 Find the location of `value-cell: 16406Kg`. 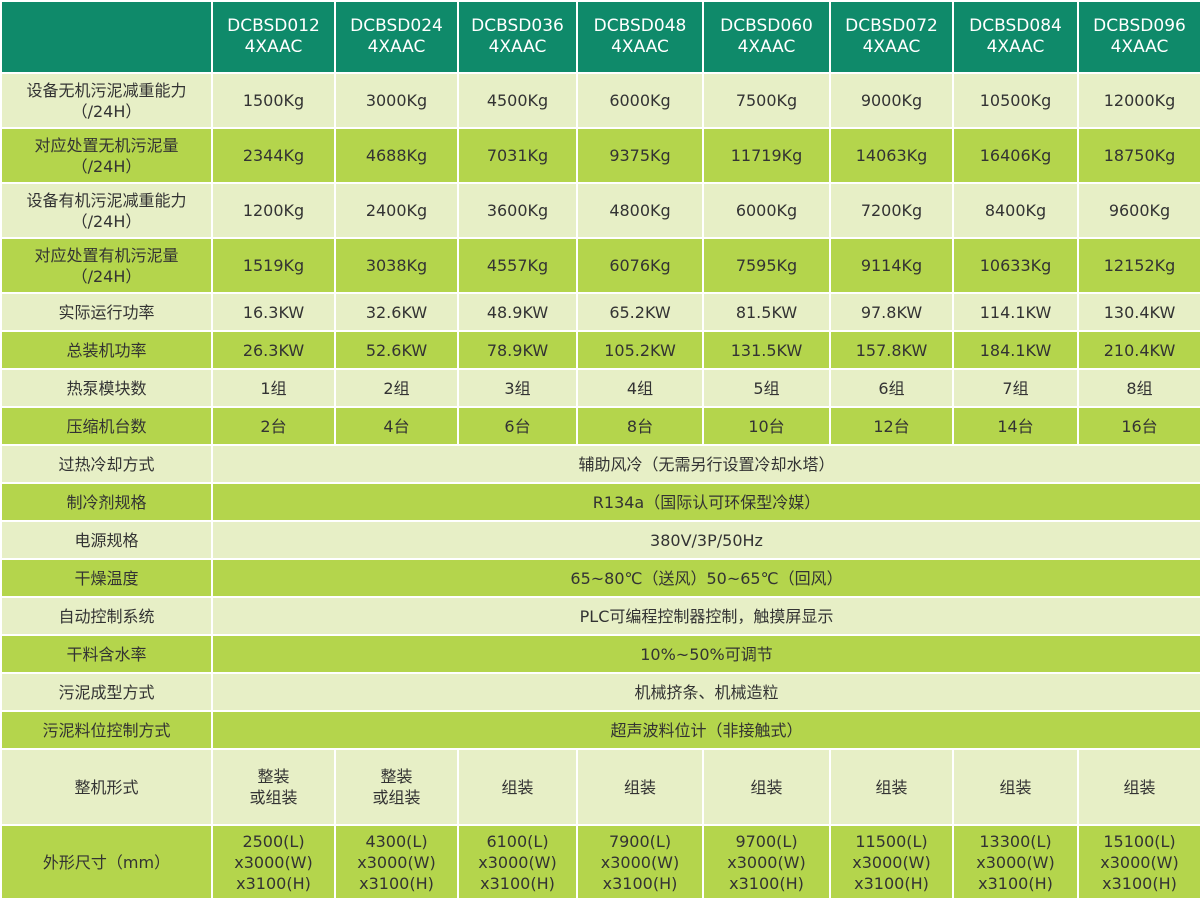

value-cell: 16406Kg is located at coordinates (1015, 155).